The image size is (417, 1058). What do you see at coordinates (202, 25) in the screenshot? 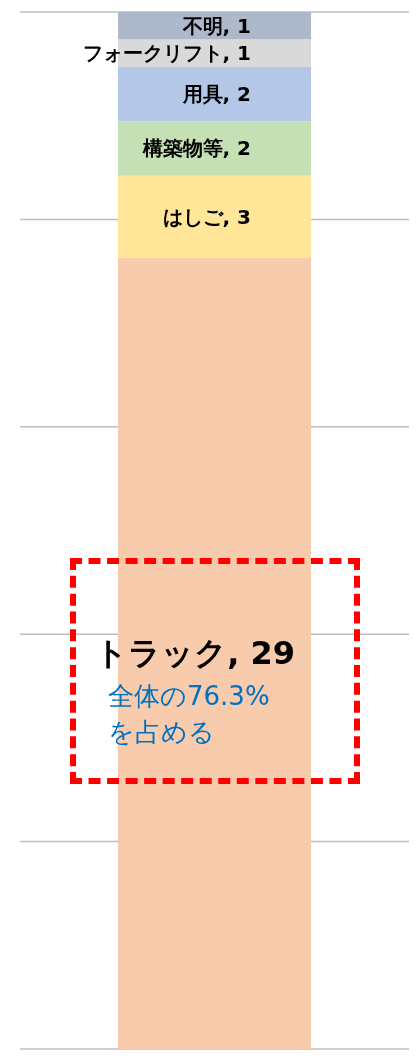
I see `series-label: 不明` at bounding box center [202, 25].